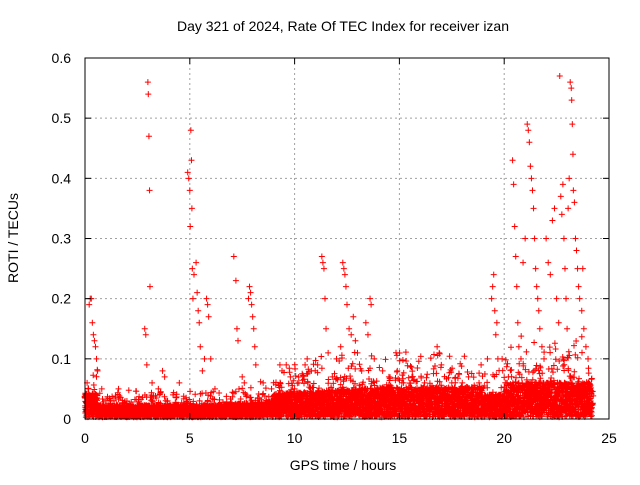  Describe the element at coordinates (504, 438) in the screenshot. I see `x-tick-label: 20` at that location.